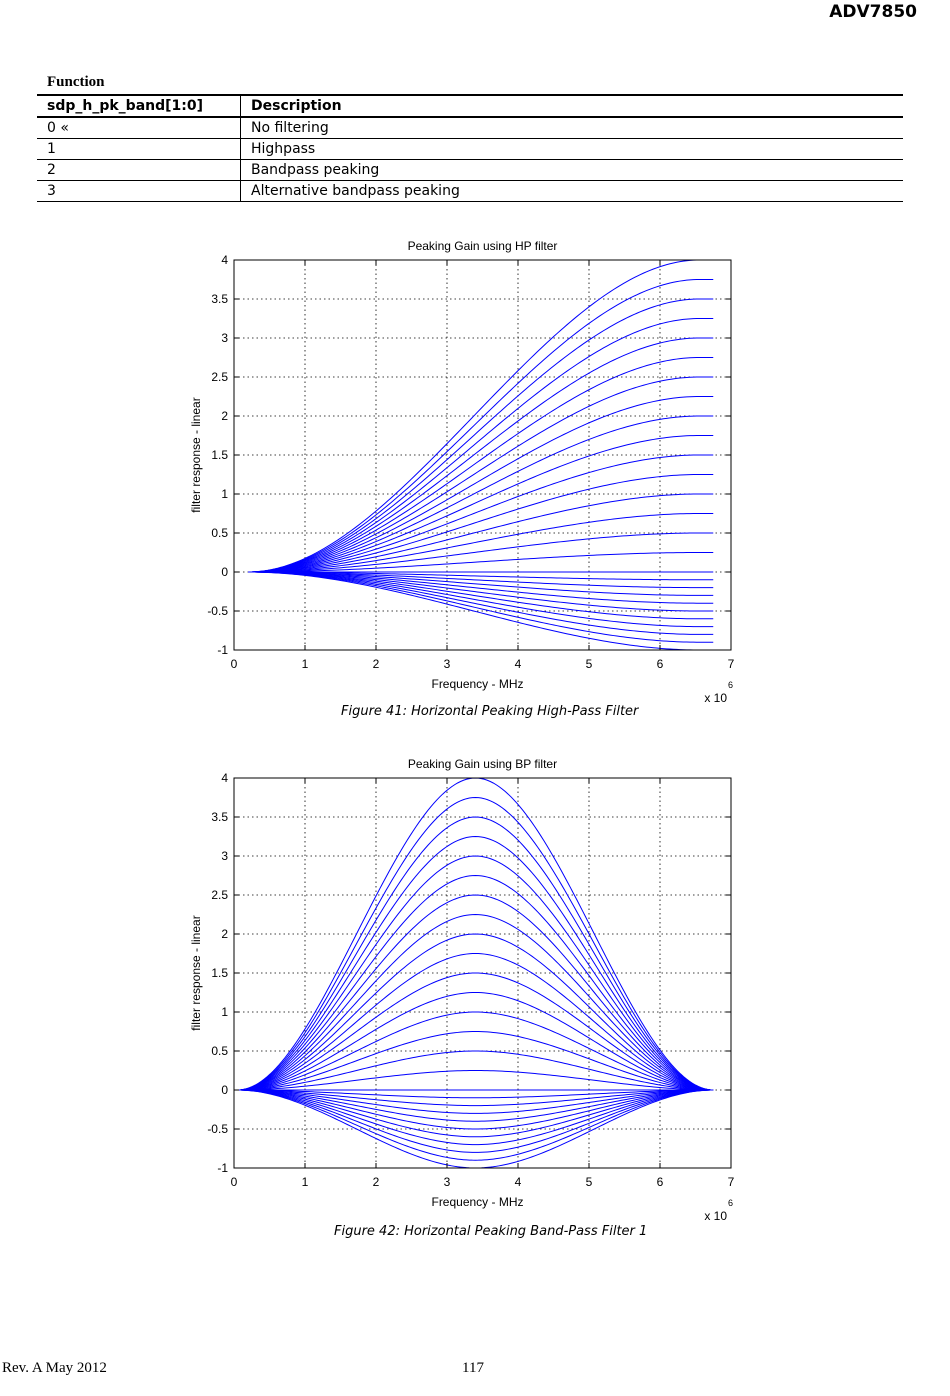 Image resolution: width=950 pixels, height=1396 pixels. I want to click on table-row: 2 Bandpass peaking, so click(470, 170).